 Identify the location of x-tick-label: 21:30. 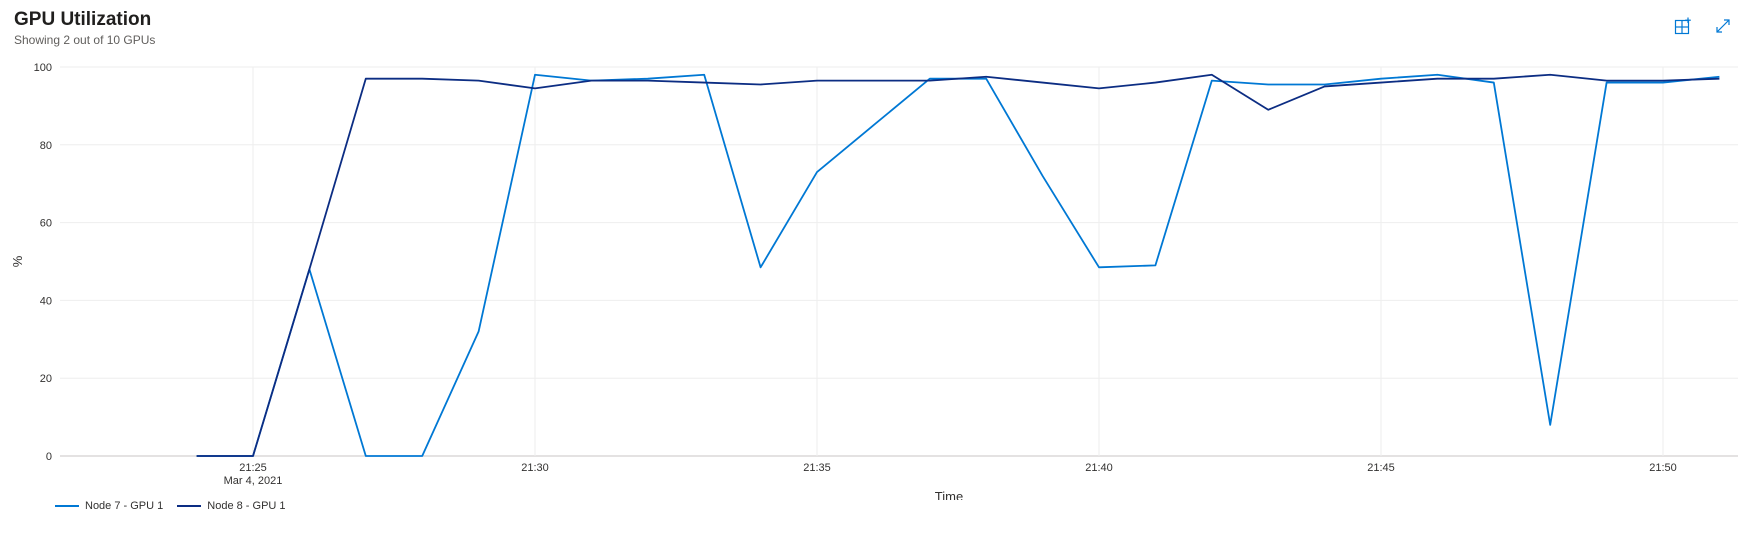
(535, 468).